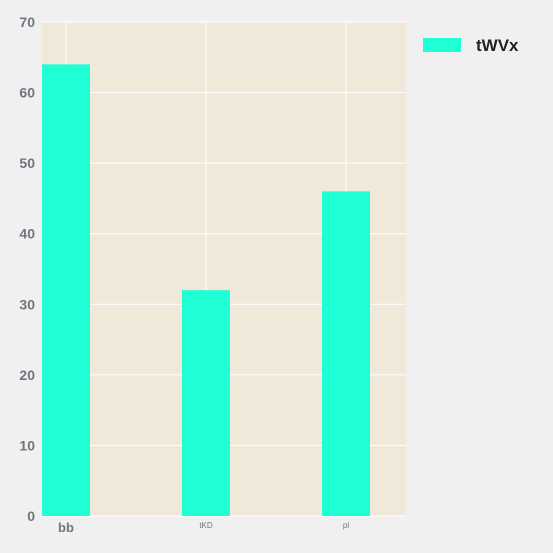 The width and height of the screenshot is (553, 553). What do you see at coordinates (27, 269) in the screenshot?
I see `y-axis-ticks: 0 10 20 30 40 50 60 70` at bounding box center [27, 269].